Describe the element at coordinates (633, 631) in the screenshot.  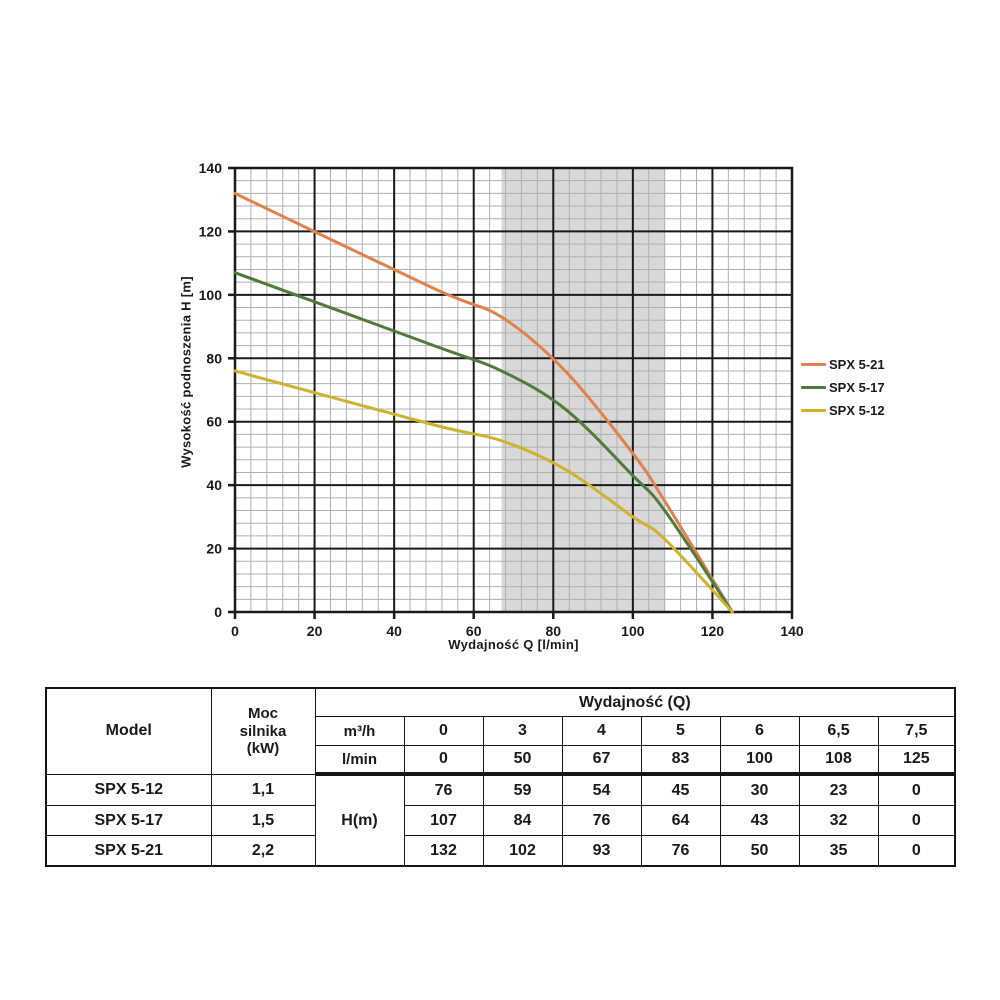
I see `x-tick-label: 100` at that location.